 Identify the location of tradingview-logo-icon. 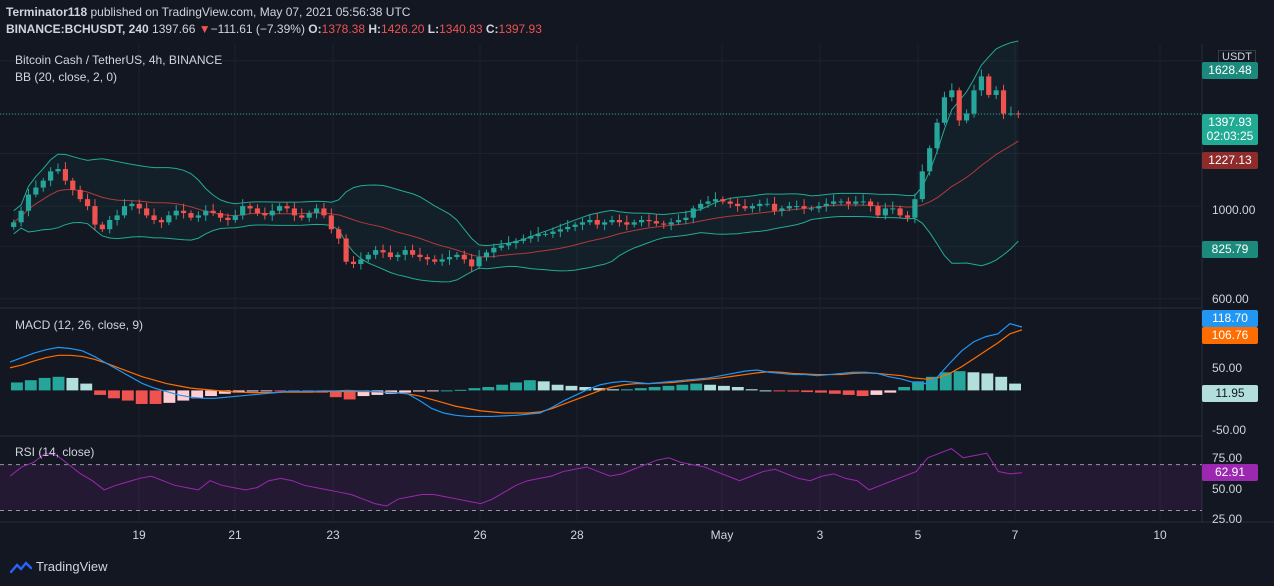
(21, 566).